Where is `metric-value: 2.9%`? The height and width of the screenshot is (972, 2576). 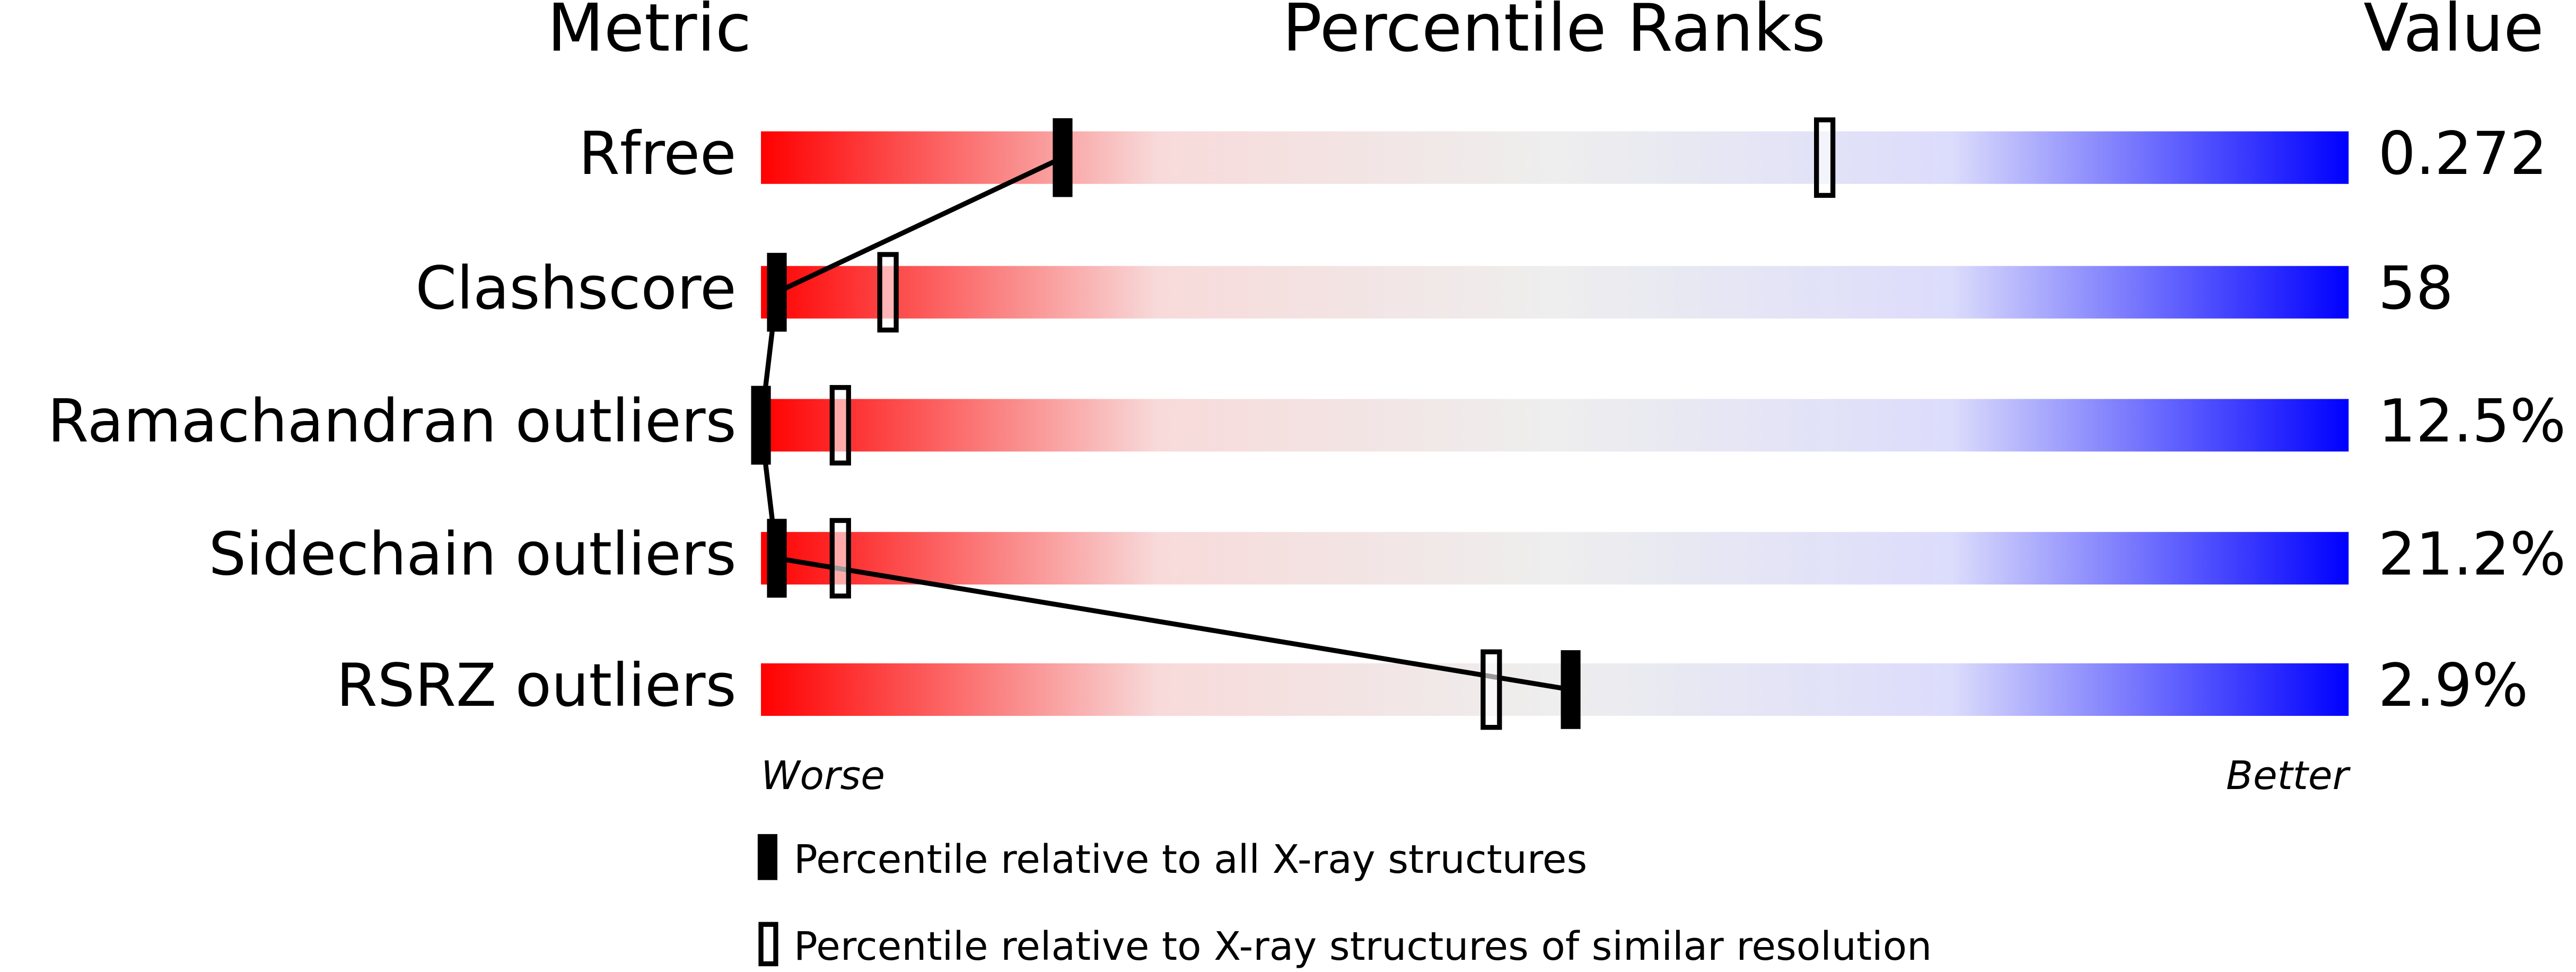 metric-value: 2.9% is located at coordinates (2453, 686).